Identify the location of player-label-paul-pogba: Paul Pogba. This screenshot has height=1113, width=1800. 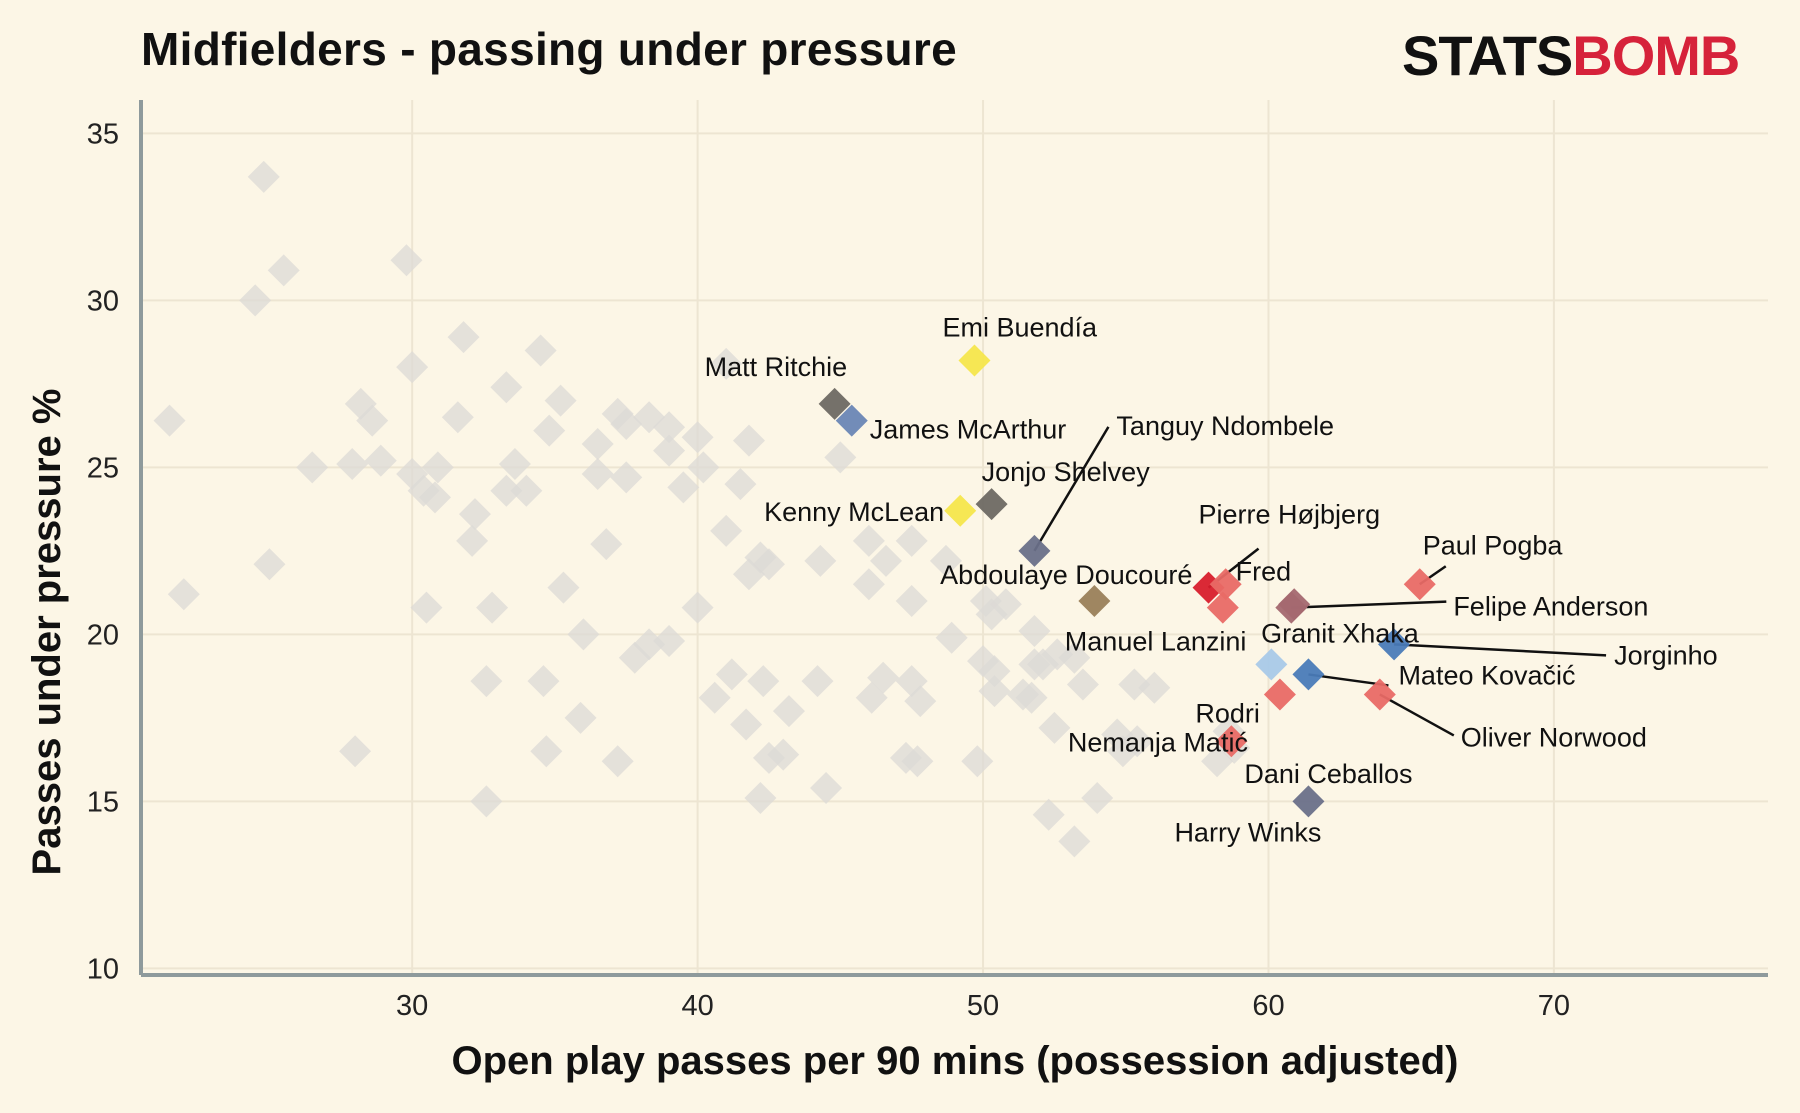
(1493, 545).